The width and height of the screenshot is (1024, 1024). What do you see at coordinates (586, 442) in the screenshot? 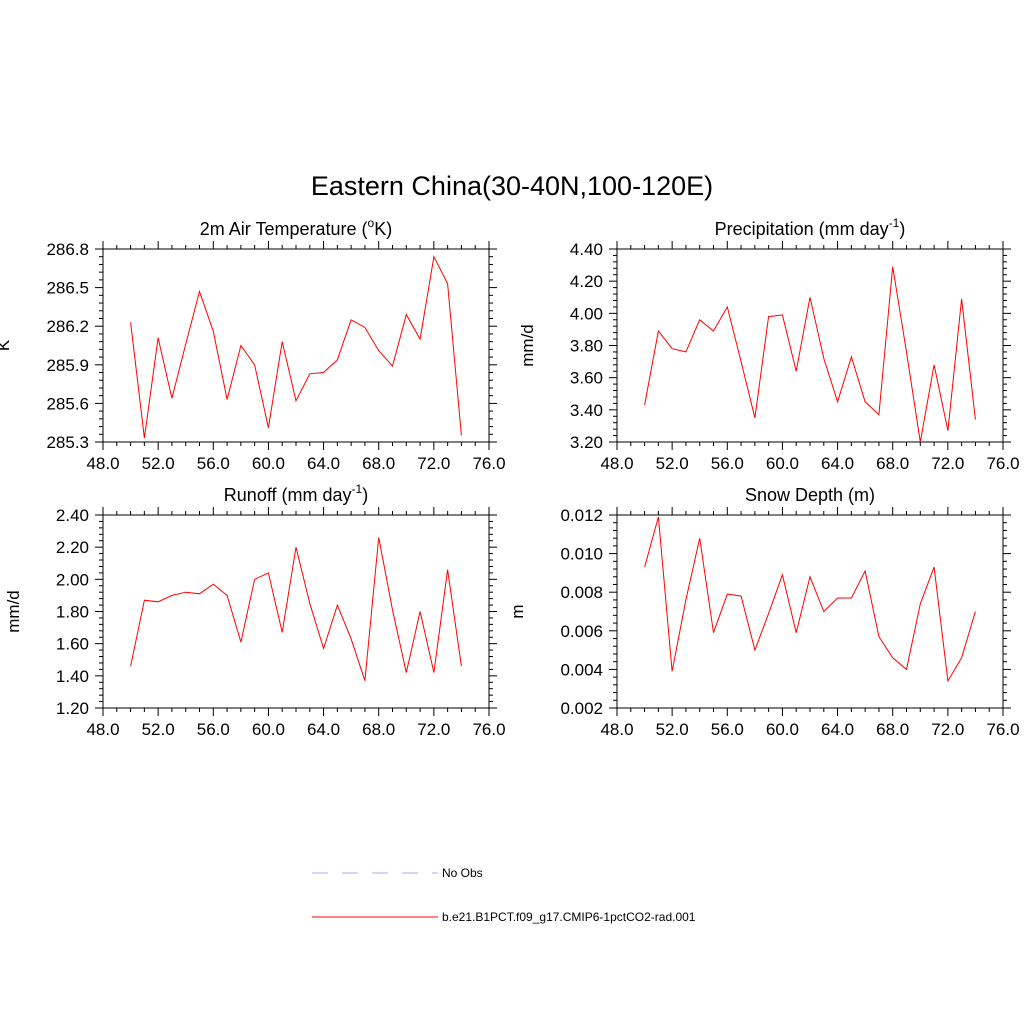
I see `y-tick-label: 3.20` at bounding box center [586, 442].